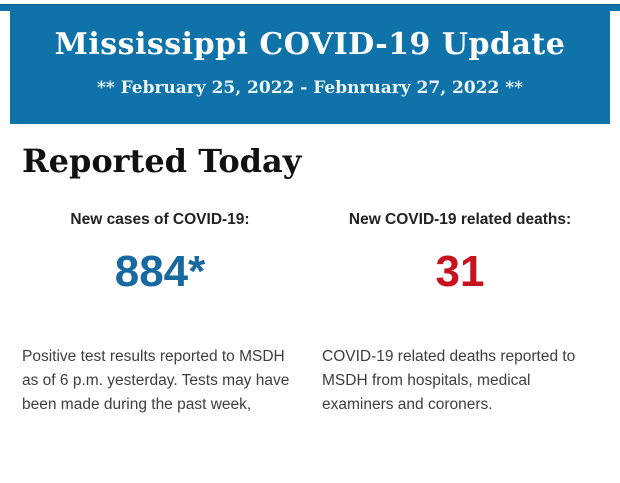  What do you see at coordinates (460, 271) in the screenshot?
I see `deaths-value: 31` at bounding box center [460, 271].